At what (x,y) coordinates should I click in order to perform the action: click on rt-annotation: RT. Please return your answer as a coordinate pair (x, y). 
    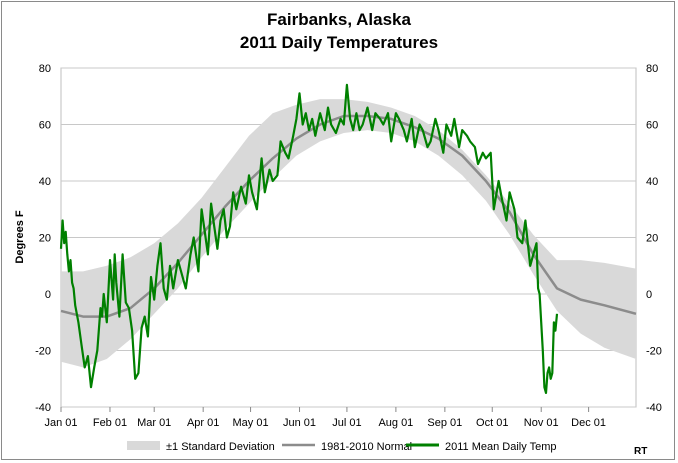
    Looking at the image, I should click on (640, 451).